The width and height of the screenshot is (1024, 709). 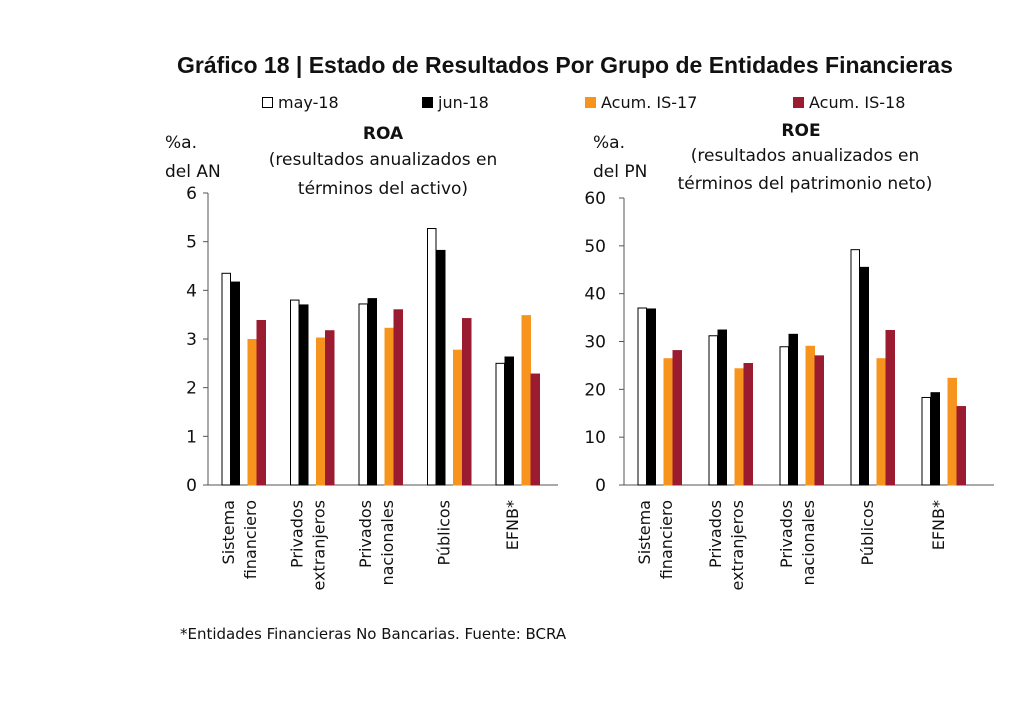 I want to click on legend-item-may-18: may-18, so click(x=300, y=102).